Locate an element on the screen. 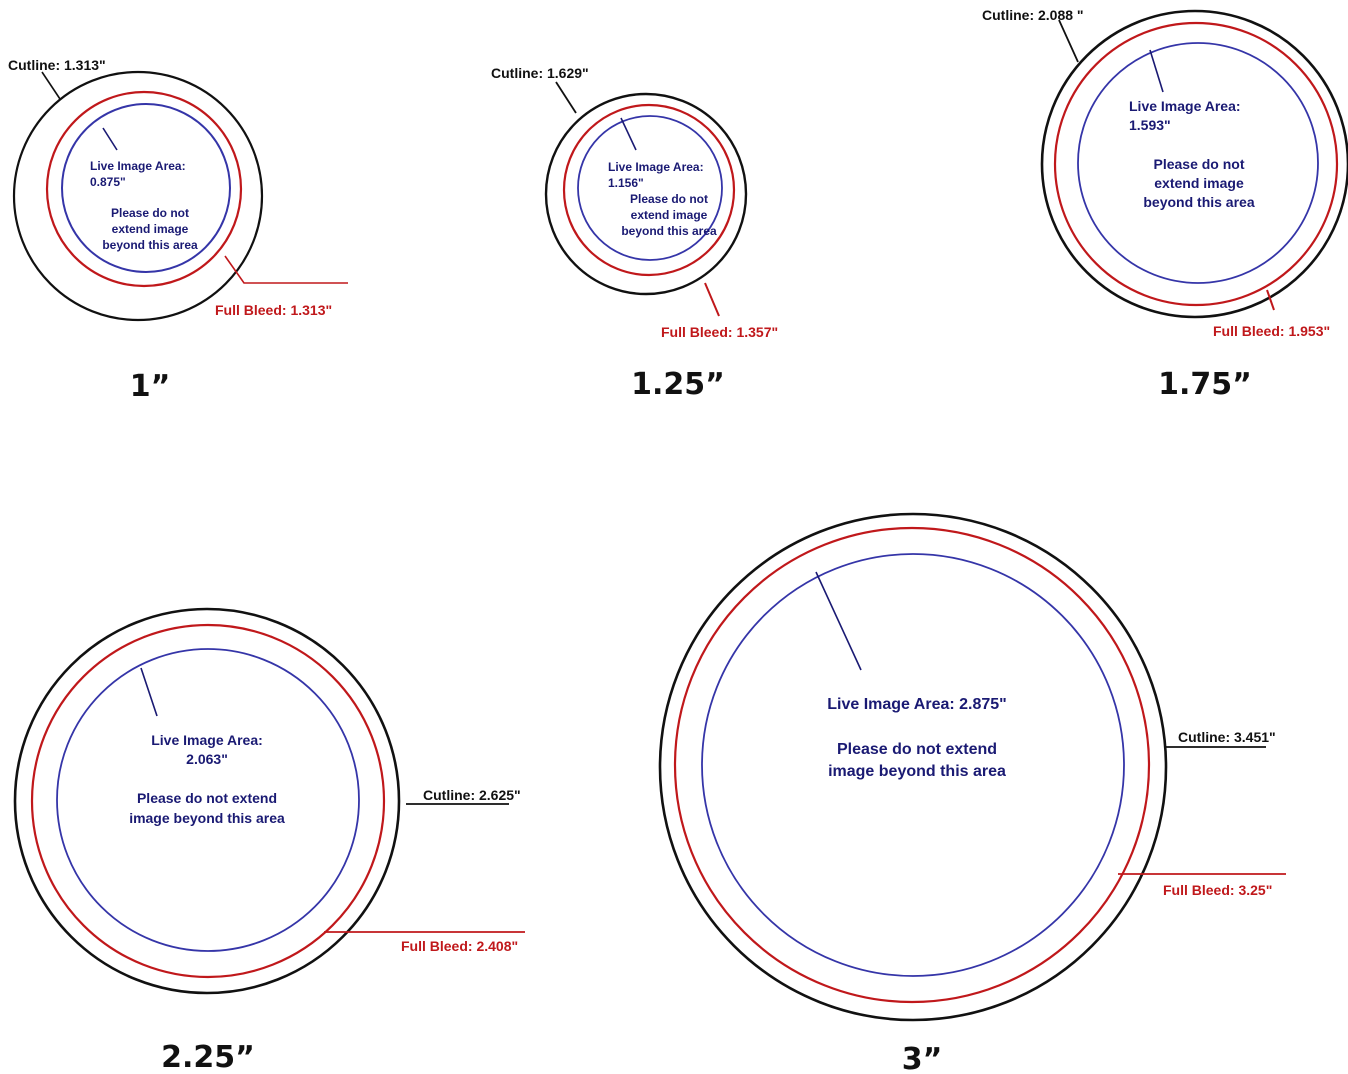 This screenshot has width=1348, height=1074. size-label: 1.75” is located at coordinates (1205, 384).